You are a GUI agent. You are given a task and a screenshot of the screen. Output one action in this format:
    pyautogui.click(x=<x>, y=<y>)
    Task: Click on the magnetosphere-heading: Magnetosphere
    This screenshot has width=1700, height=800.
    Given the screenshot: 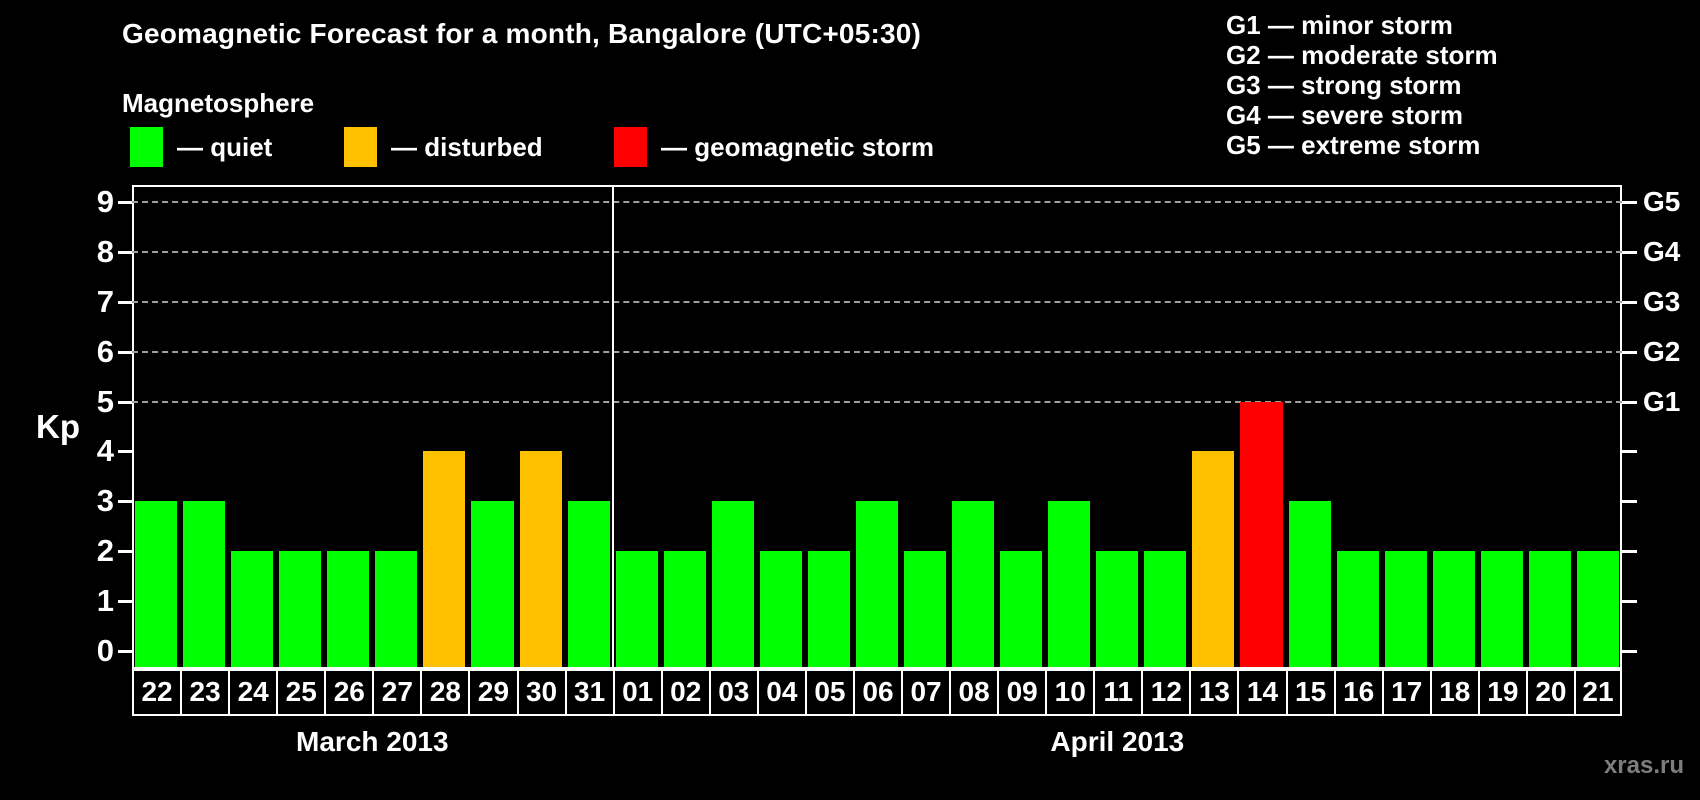 What is the action you would take?
    pyautogui.click(x=218, y=103)
    